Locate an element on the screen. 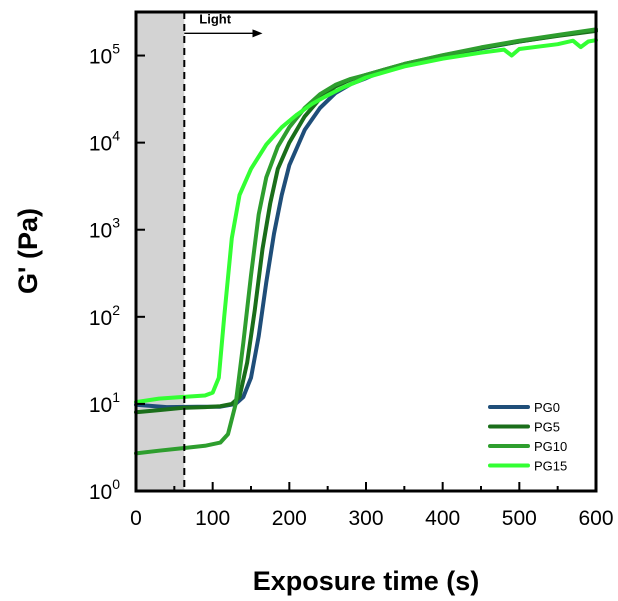  y-tick-label: 10⁰ is located at coordinates (104, 490).